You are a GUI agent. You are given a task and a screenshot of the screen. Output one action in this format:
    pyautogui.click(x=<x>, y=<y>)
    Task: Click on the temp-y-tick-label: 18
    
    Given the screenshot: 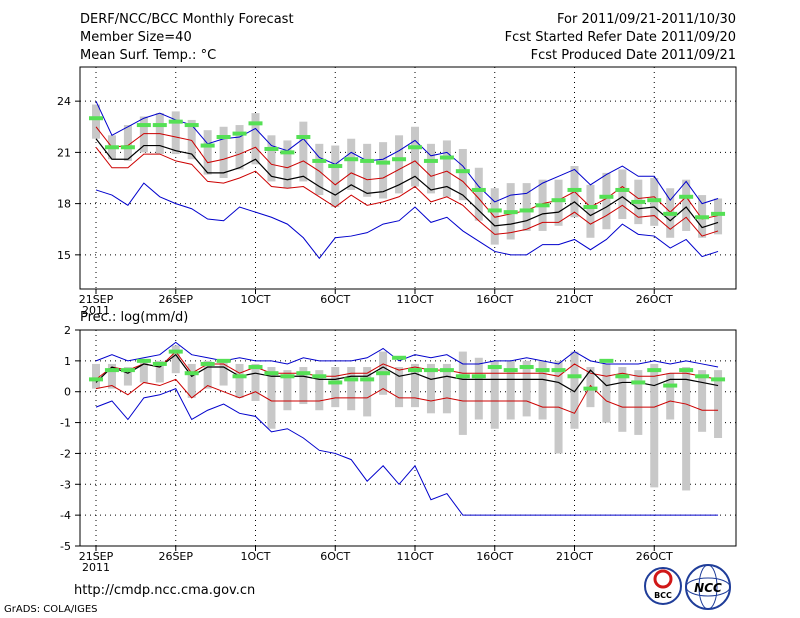 What is the action you would take?
    pyautogui.click(x=64, y=204)
    